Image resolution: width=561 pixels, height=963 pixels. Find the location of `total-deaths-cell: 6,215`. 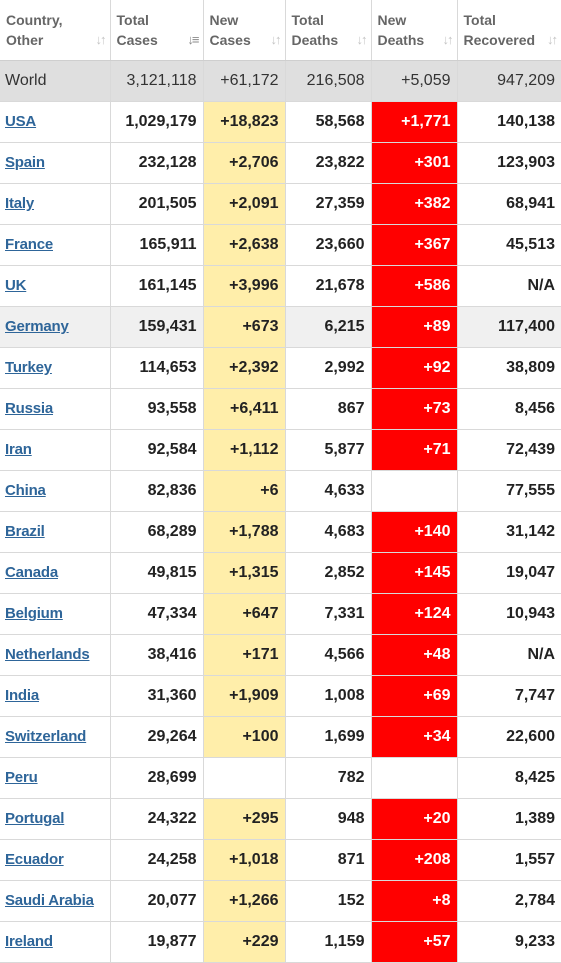

total-deaths-cell: 6,215 is located at coordinates (328, 327).